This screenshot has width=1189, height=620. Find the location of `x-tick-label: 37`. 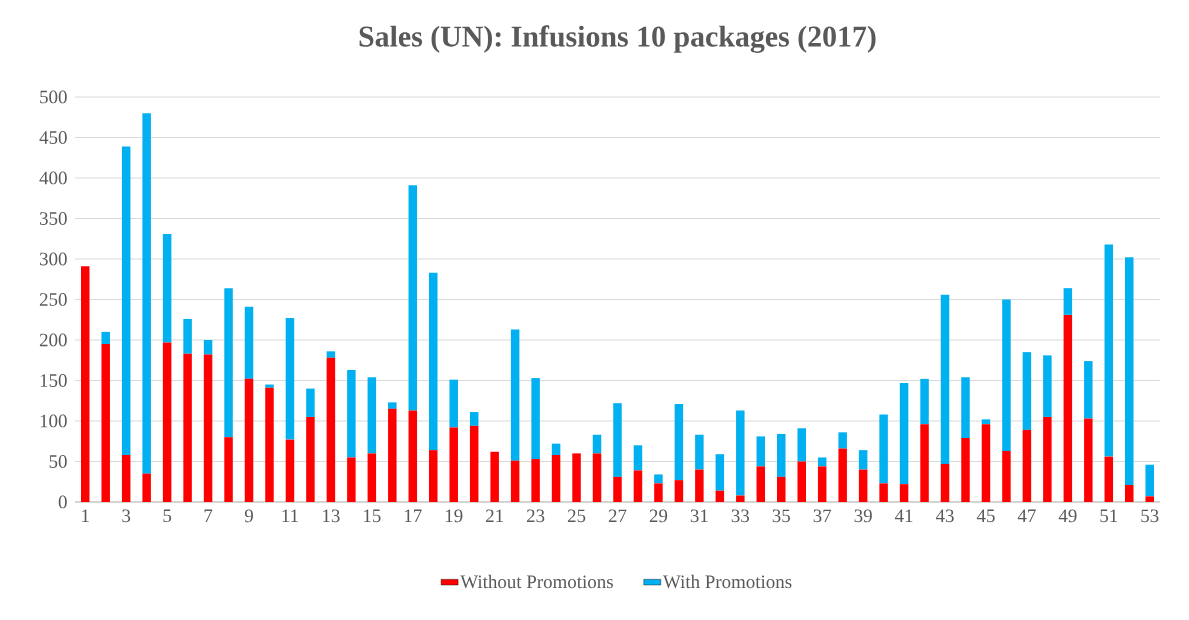

x-tick-label: 37 is located at coordinates (822, 516).